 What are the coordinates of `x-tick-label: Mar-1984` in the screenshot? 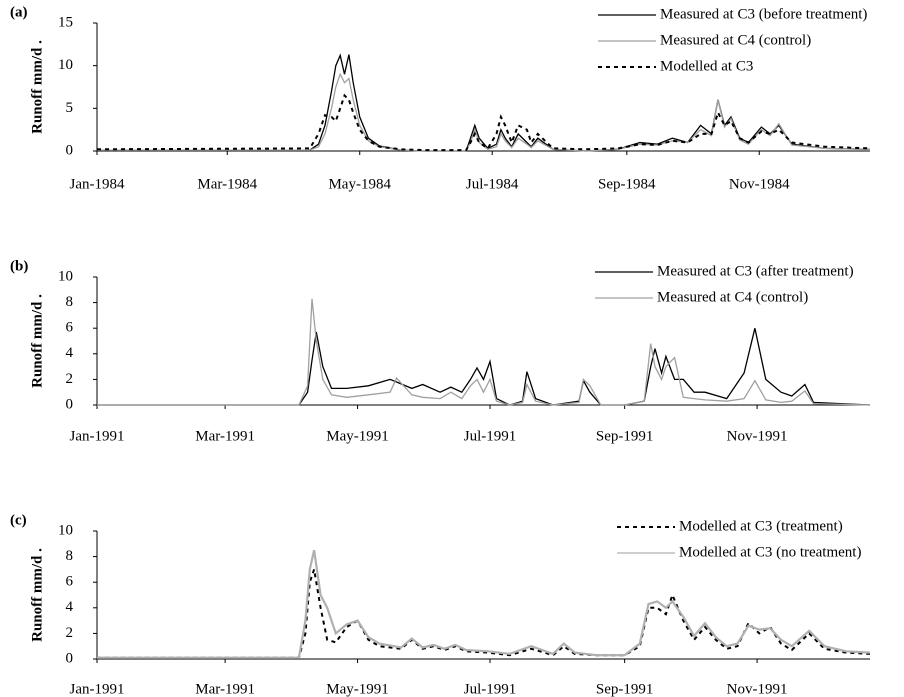 It's located at (227, 184).